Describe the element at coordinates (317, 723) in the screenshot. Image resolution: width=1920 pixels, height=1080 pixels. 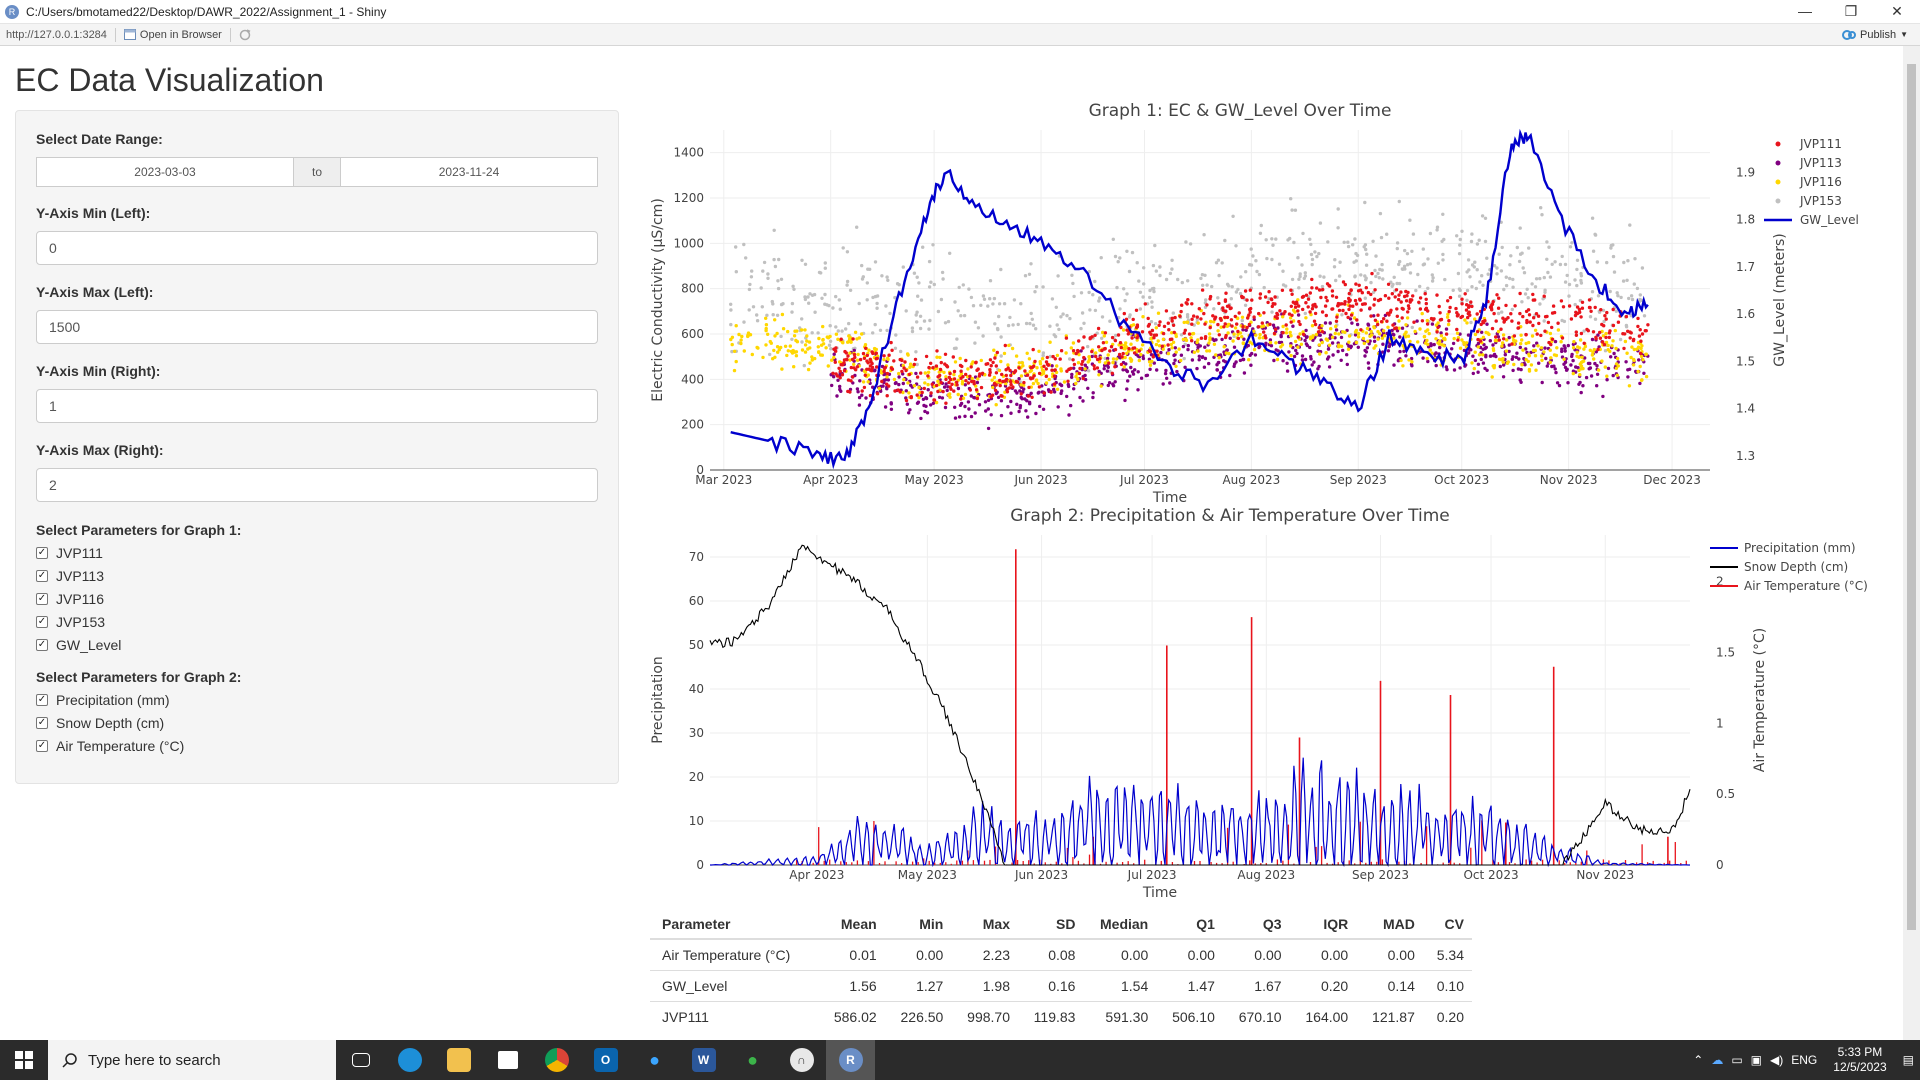
I see `checkbox-snow-depth: ✓ Snow Depth (cm)` at that location.